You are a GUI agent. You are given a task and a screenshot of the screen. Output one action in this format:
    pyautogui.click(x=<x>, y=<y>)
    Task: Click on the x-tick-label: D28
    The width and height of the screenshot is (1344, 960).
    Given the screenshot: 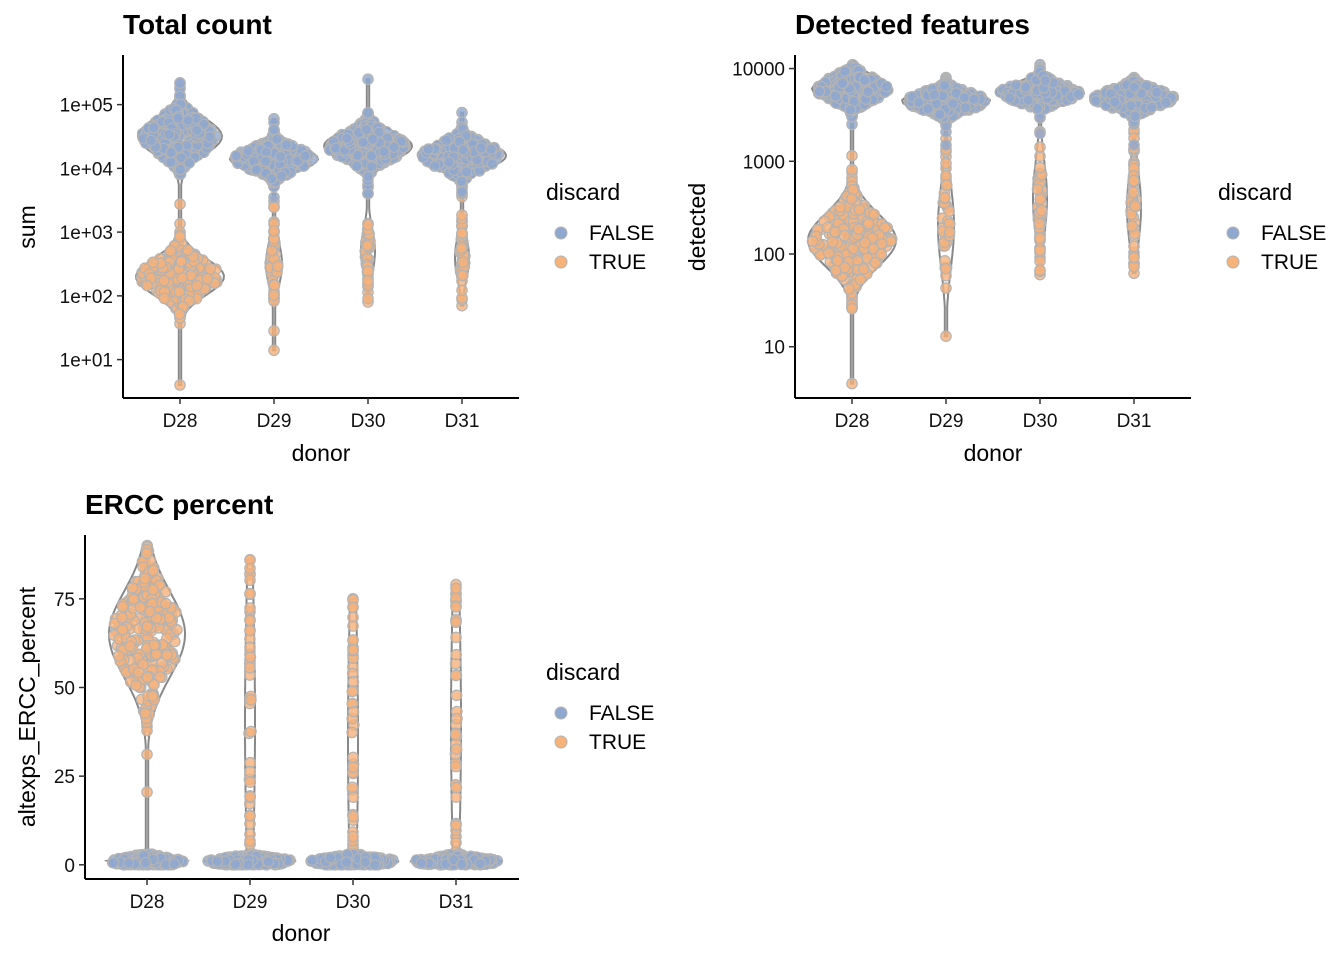 What is the action you would take?
    pyautogui.click(x=147, y=902)
    